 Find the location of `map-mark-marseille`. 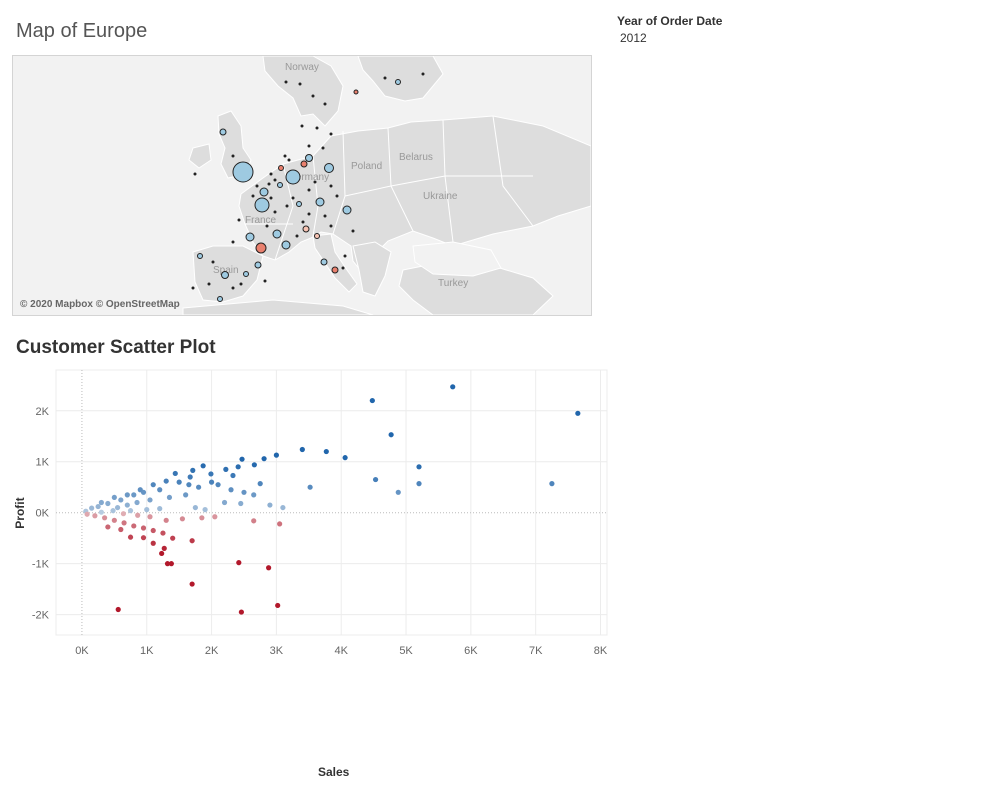

map-mark-marseille is located at coordinates (286, 245).